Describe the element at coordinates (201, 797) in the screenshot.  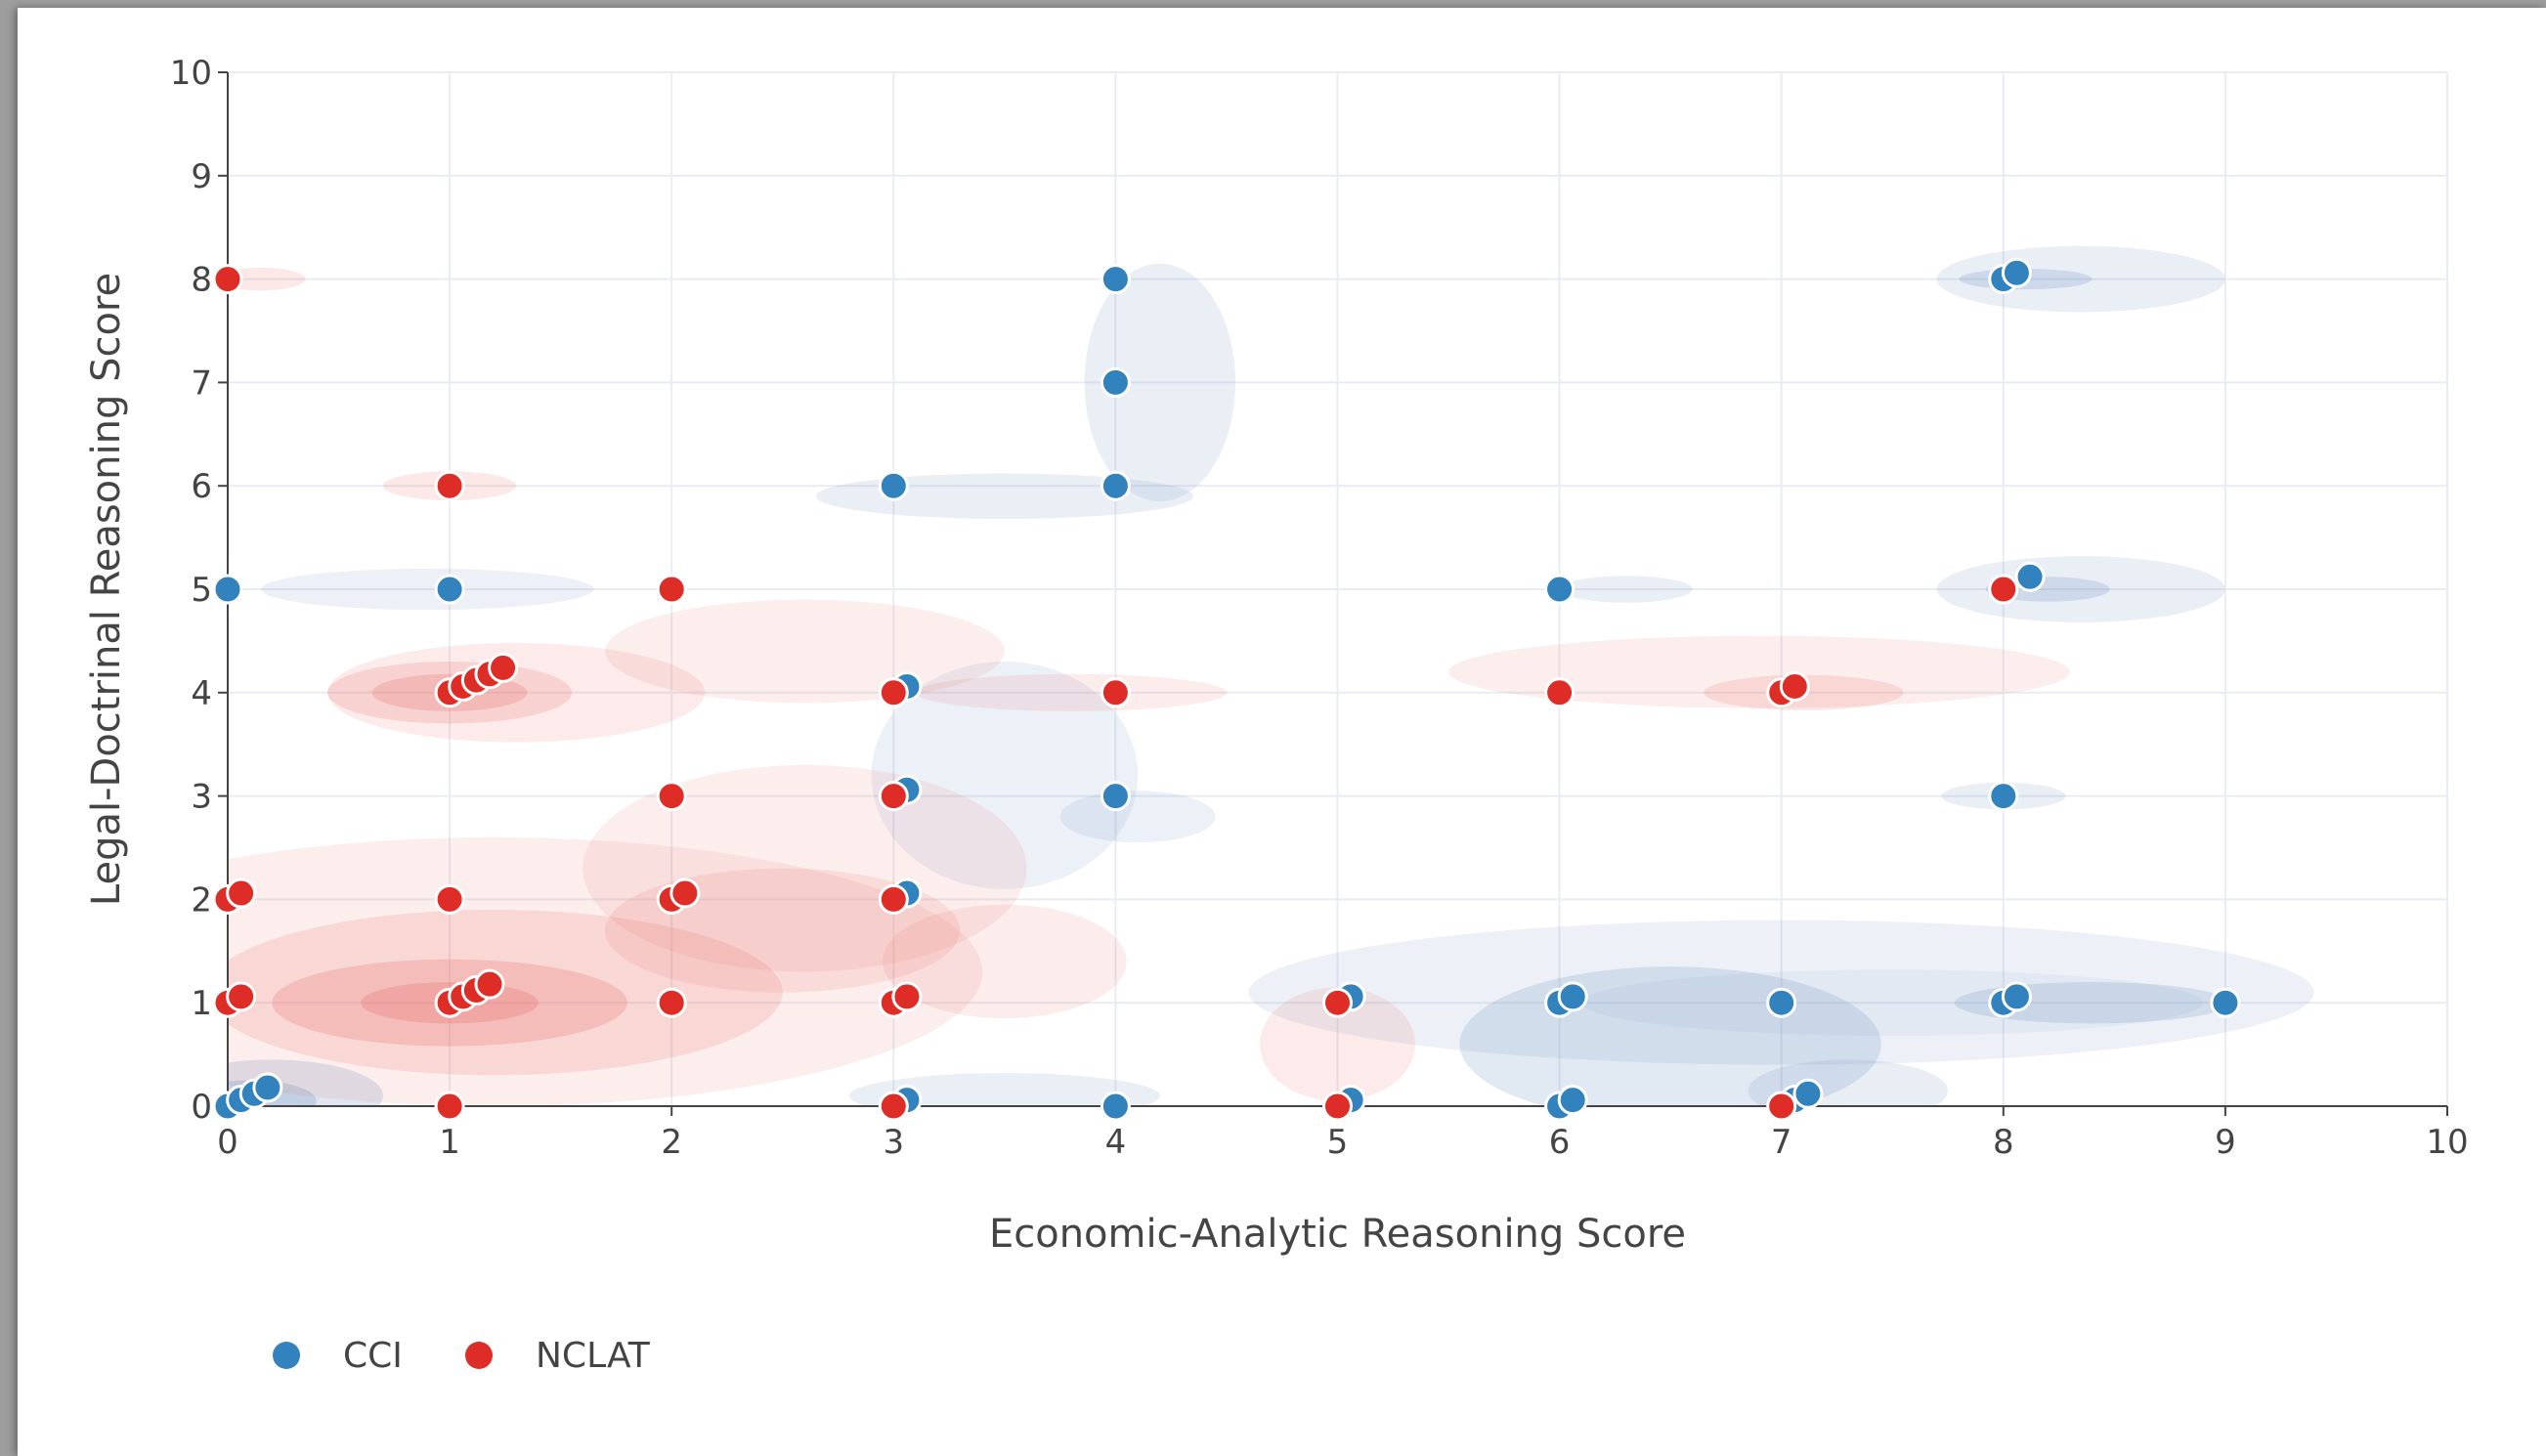
I see `y-tick-label: 3` at that location.